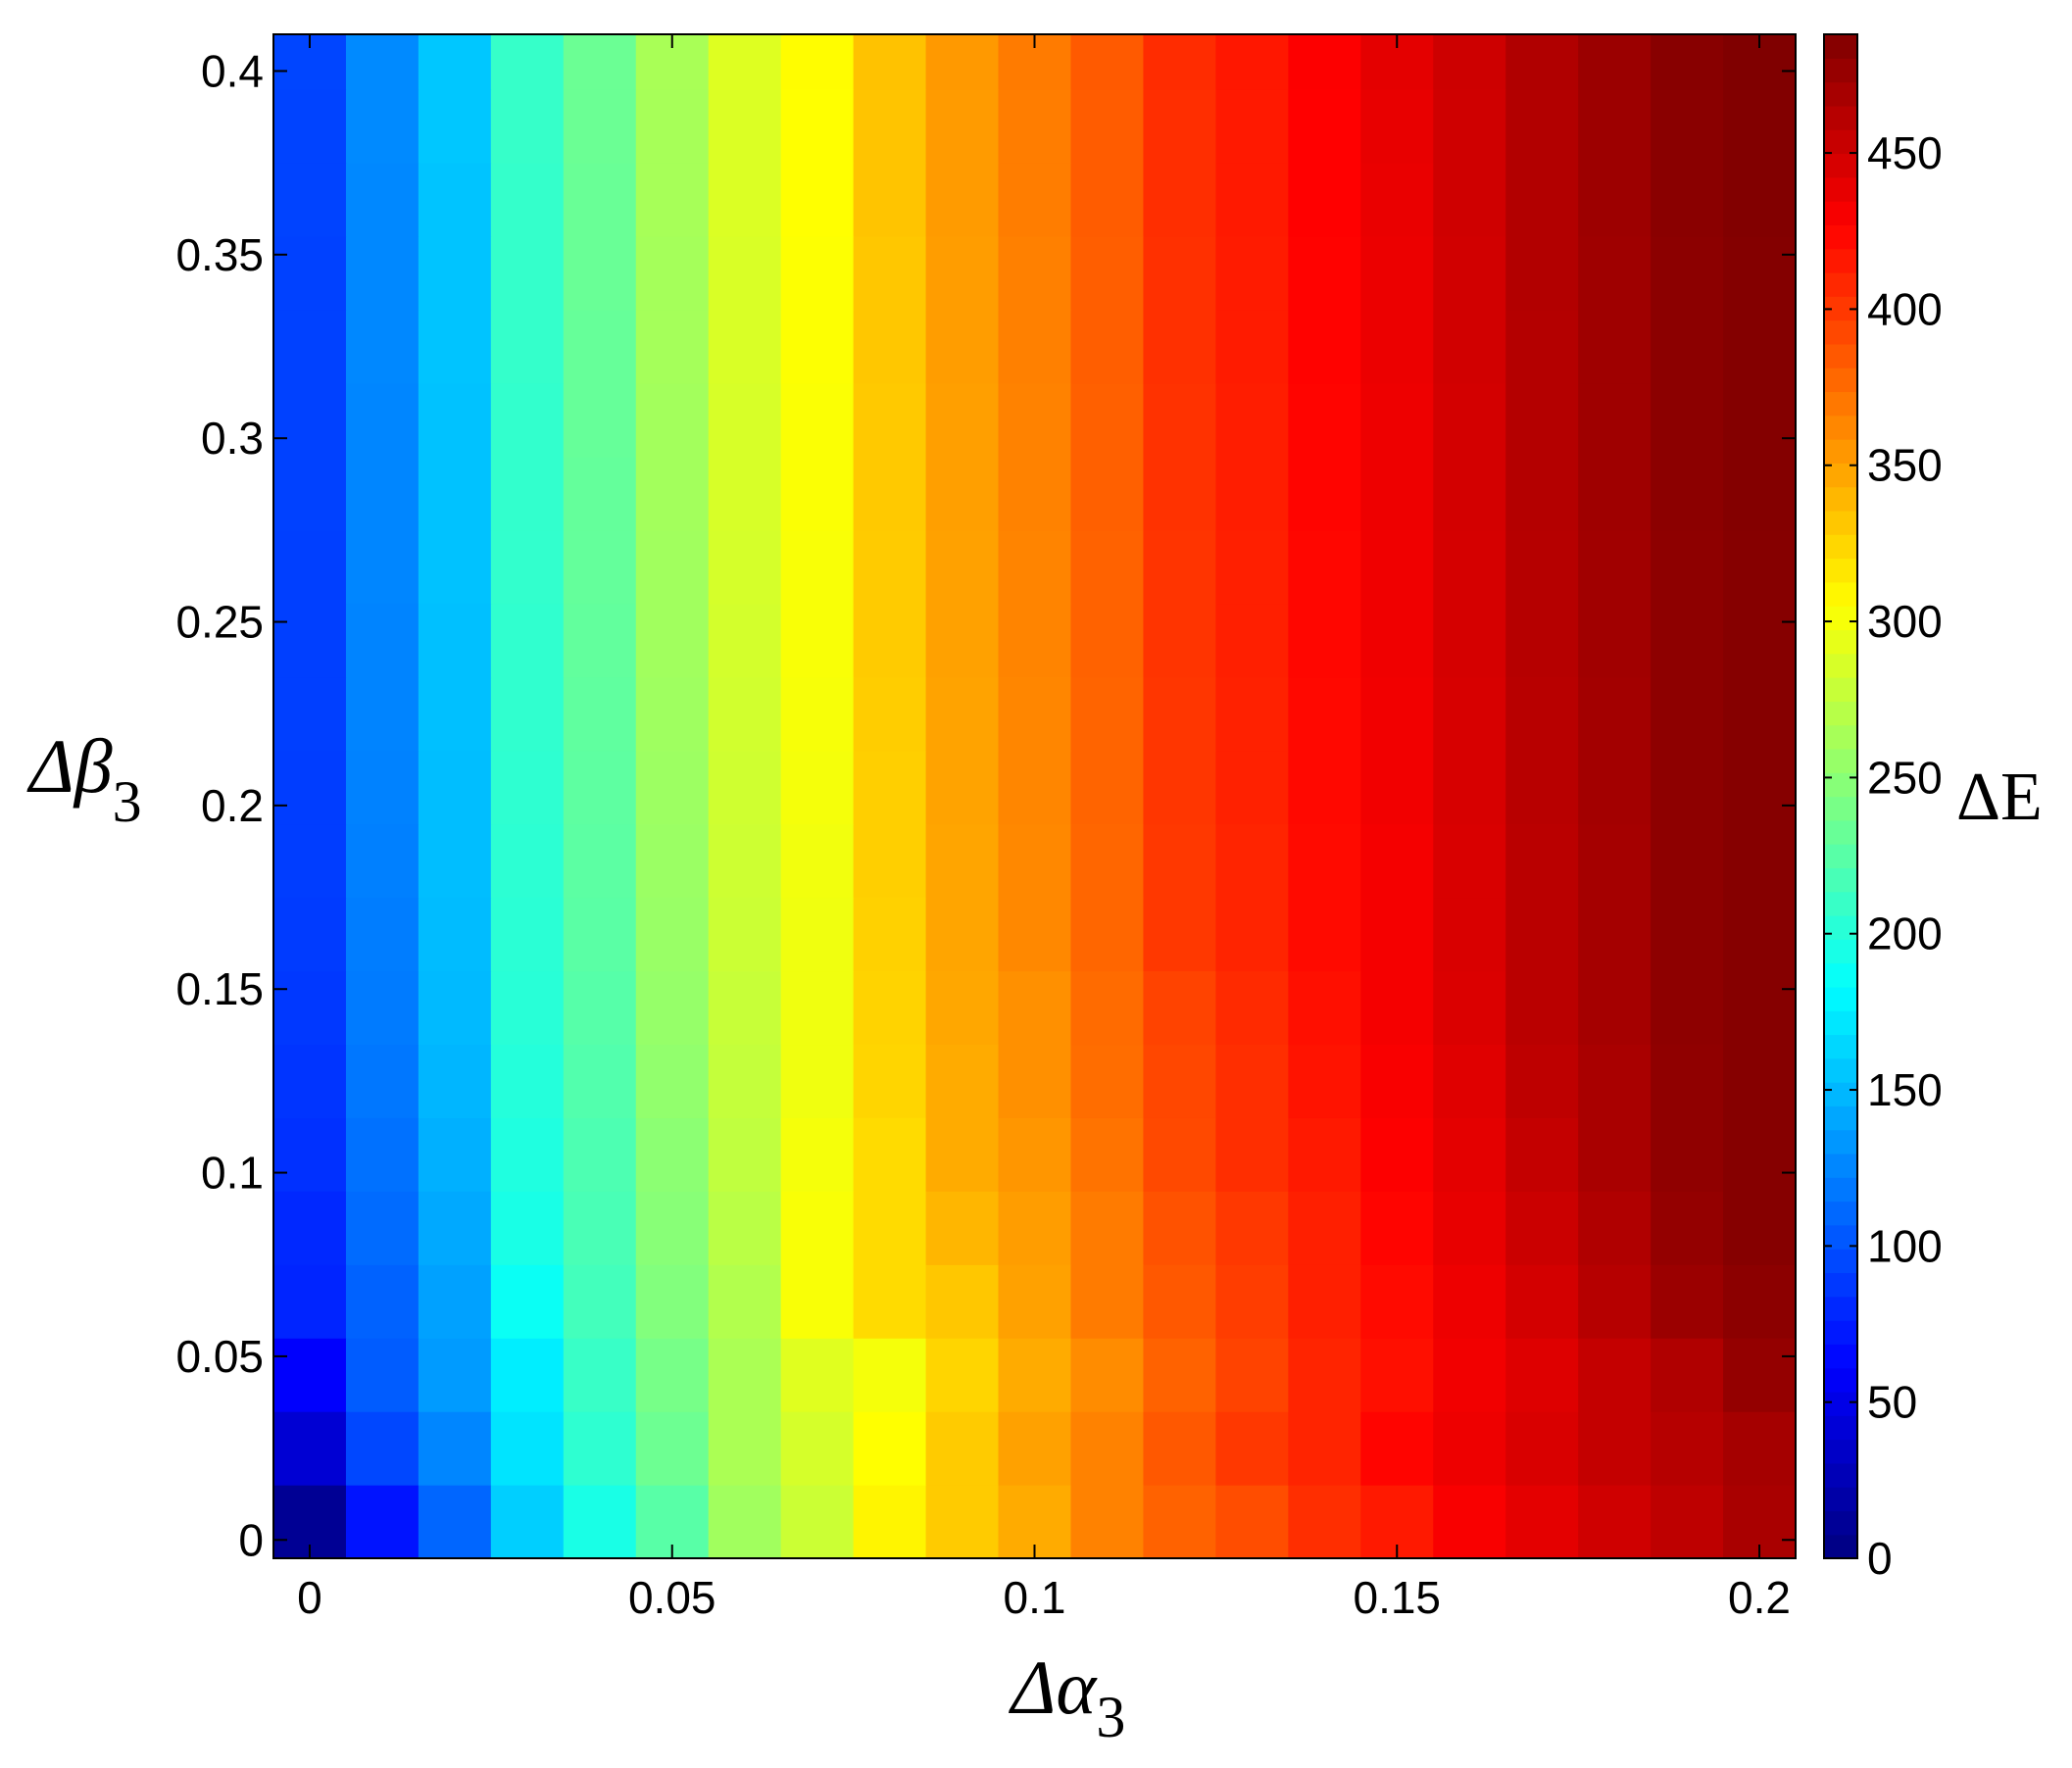  Describe the element at coordinates (1905, 152) in the screenshot. I see `colorbar-tick-label: 450` at that location.